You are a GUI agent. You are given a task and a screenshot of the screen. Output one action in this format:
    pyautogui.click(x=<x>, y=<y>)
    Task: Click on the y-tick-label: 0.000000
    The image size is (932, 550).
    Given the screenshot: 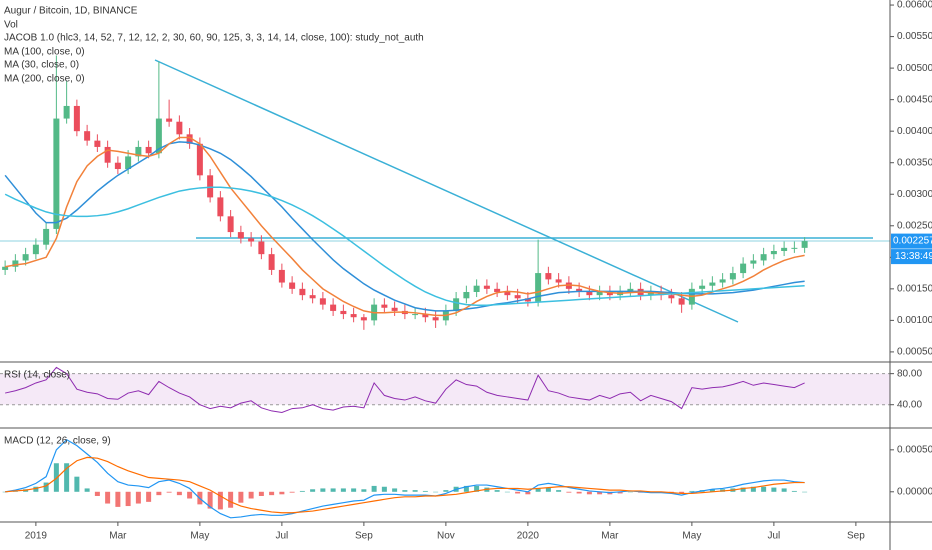 What is the action you would take?
    pyautogui.click(x=914, y=491)
    